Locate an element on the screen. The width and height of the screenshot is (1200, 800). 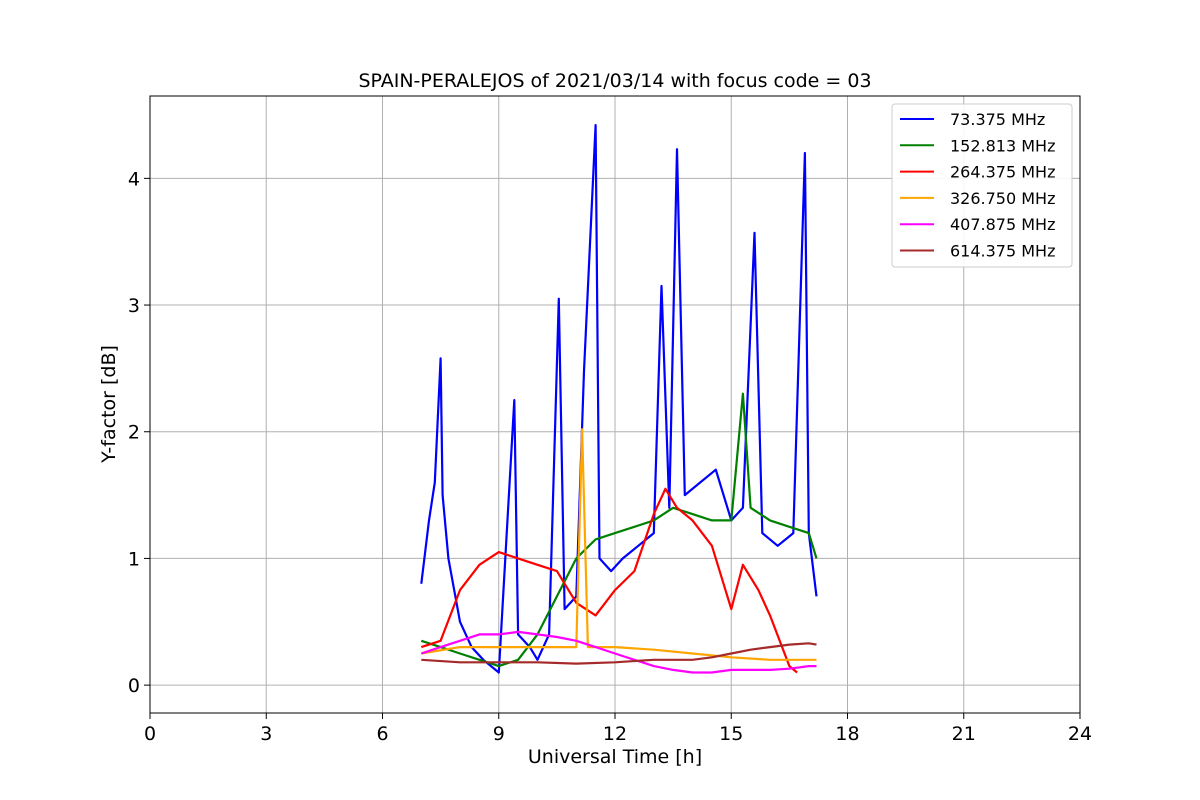
x-tick-label: 18 is located at coordinates (847, 734).